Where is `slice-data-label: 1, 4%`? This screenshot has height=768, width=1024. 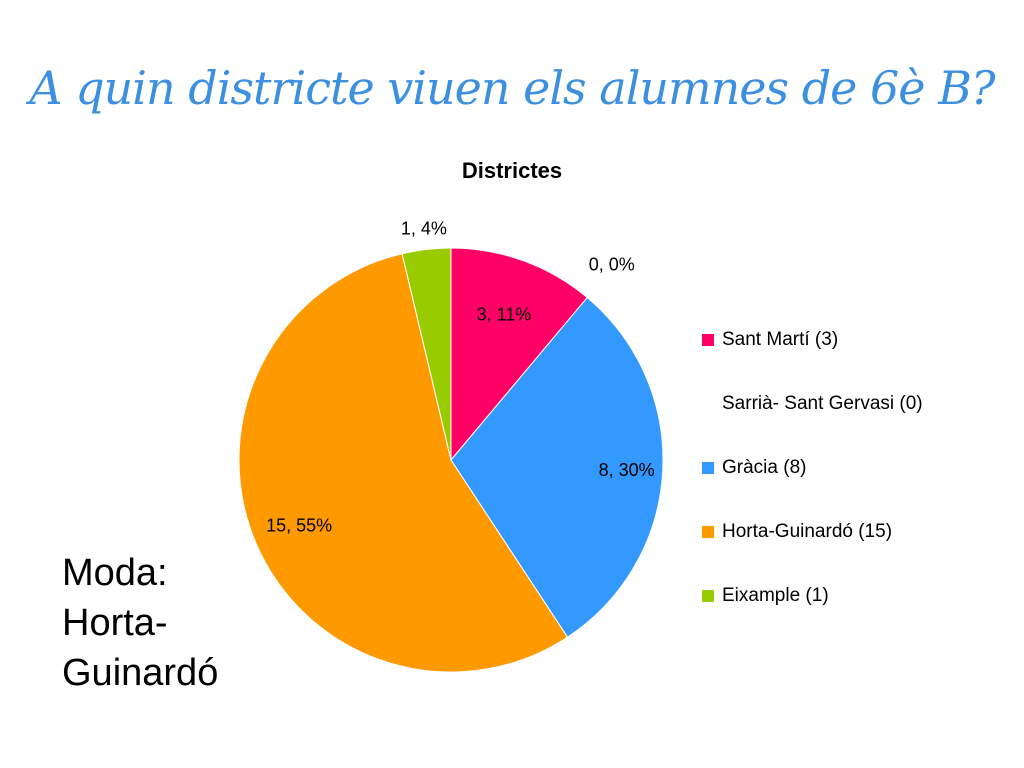
slice-data-label: 1, 4% is located at coordinates (424, 228).